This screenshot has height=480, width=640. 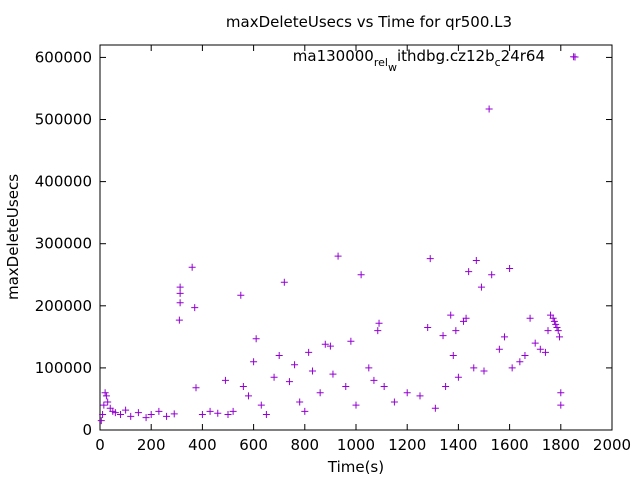 What do you see at coordinates (612, 445) in the screenshot?
I see `x-tick-label: 2000` at bounding box center [612, 445].